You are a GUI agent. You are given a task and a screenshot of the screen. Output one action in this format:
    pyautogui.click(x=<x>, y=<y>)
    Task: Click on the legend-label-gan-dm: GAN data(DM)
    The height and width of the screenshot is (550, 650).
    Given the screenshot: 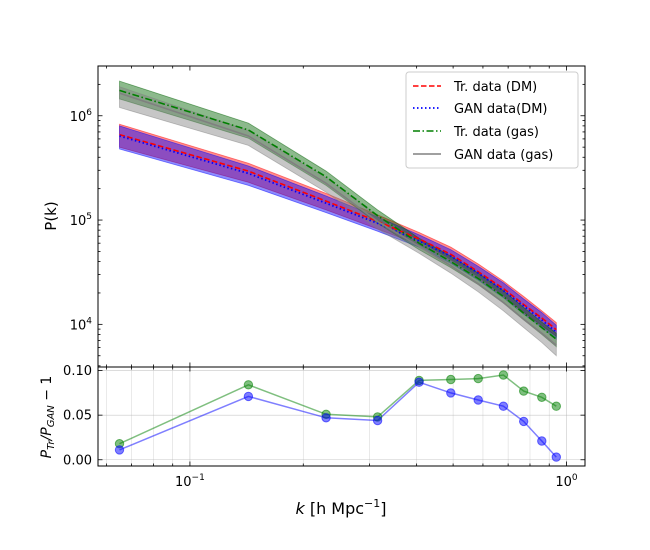 What is the action you would take?
    pyautogui.click(x=500, y=109)
    